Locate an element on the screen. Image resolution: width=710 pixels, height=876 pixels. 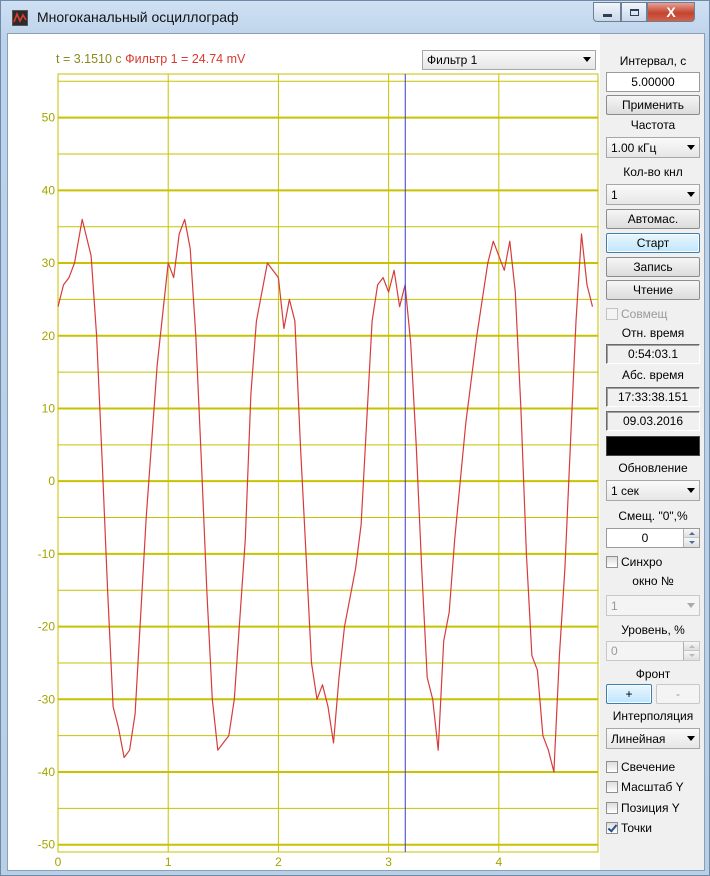
offset-label: Смещ. "0",% is located at coordinates (653, 516).